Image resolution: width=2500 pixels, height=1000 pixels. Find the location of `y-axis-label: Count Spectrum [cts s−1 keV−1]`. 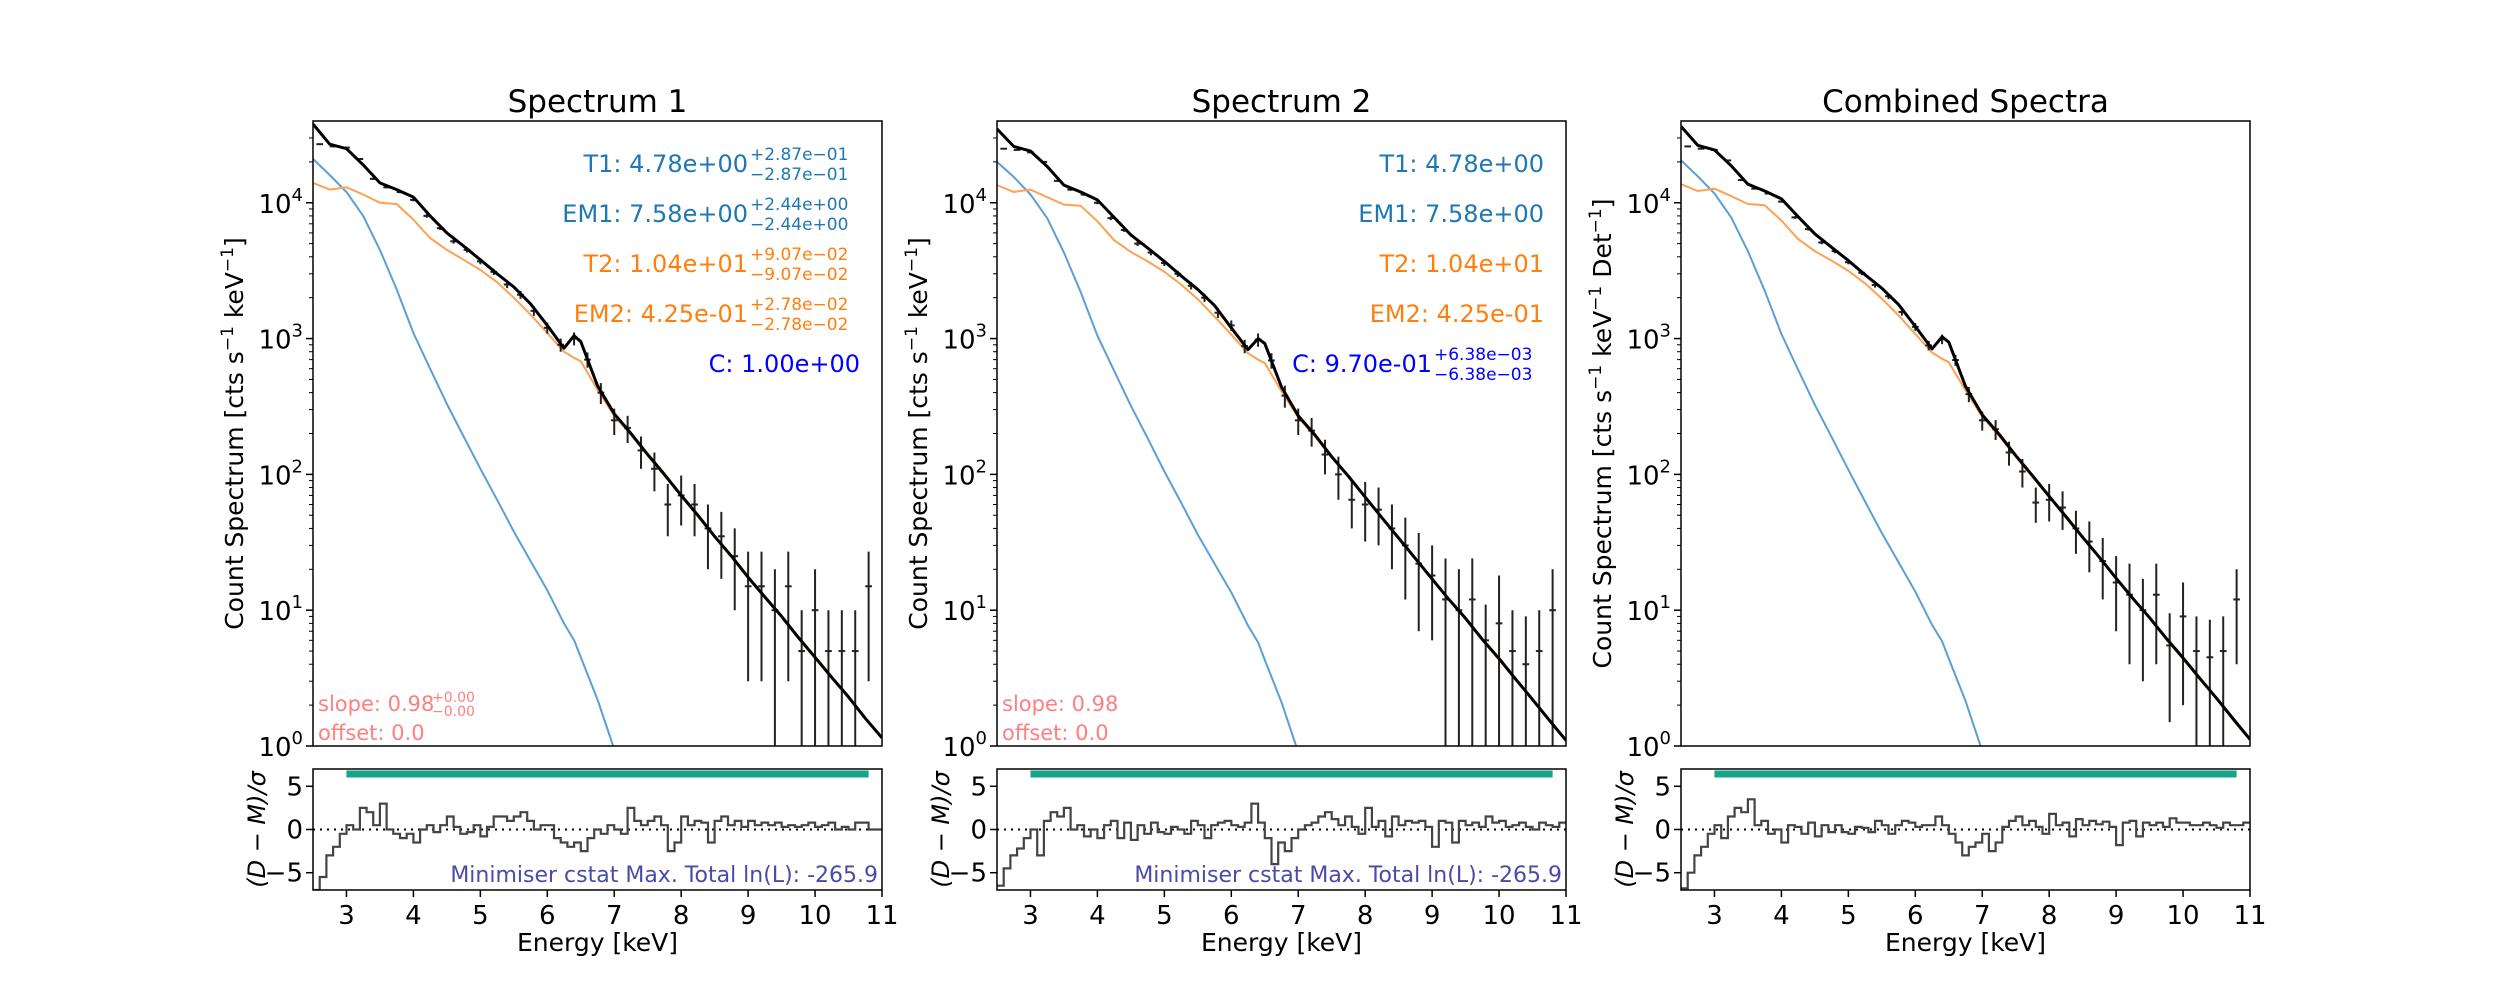

y-axis-label: Count Spectrum [cts s−1 keV−1] is located at coordinates (917, 433).